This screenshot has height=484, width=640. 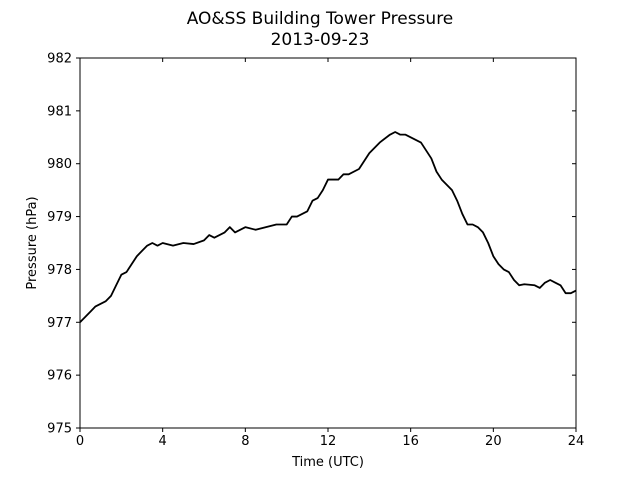 I want to click on x-tick-label: 4, so click(x=163, y=441).